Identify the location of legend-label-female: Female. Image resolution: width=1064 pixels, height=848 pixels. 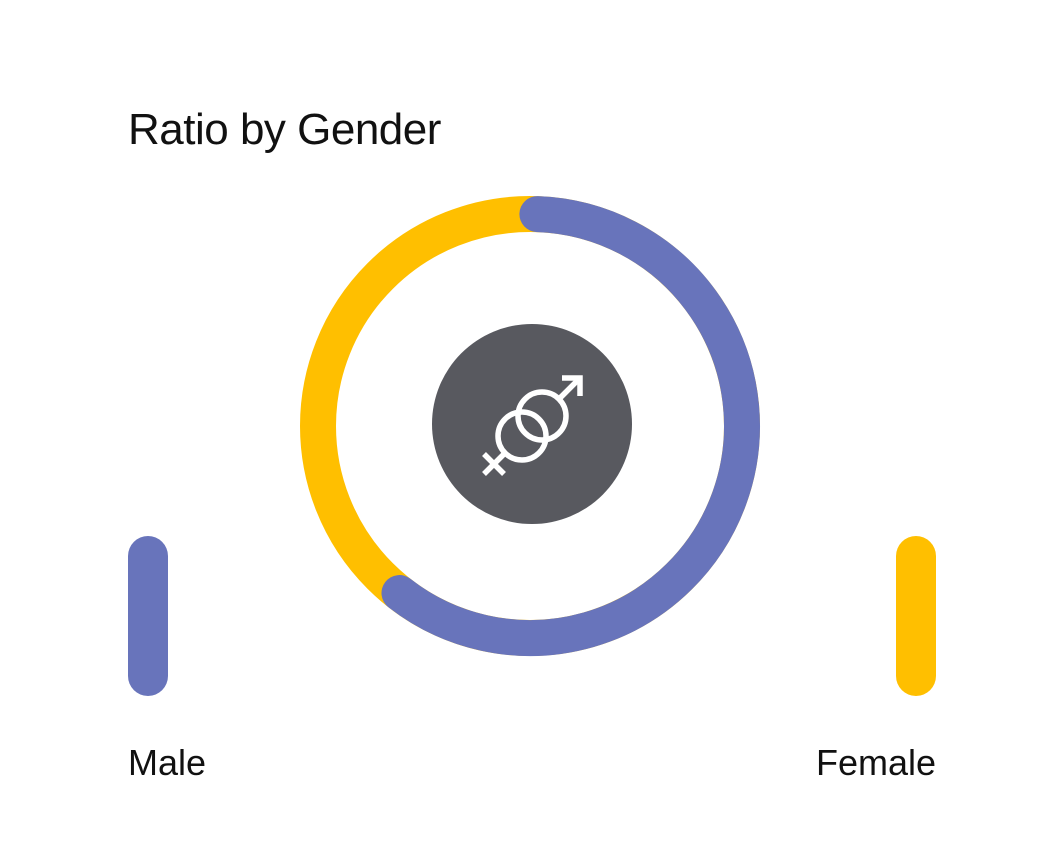
(875, 762).